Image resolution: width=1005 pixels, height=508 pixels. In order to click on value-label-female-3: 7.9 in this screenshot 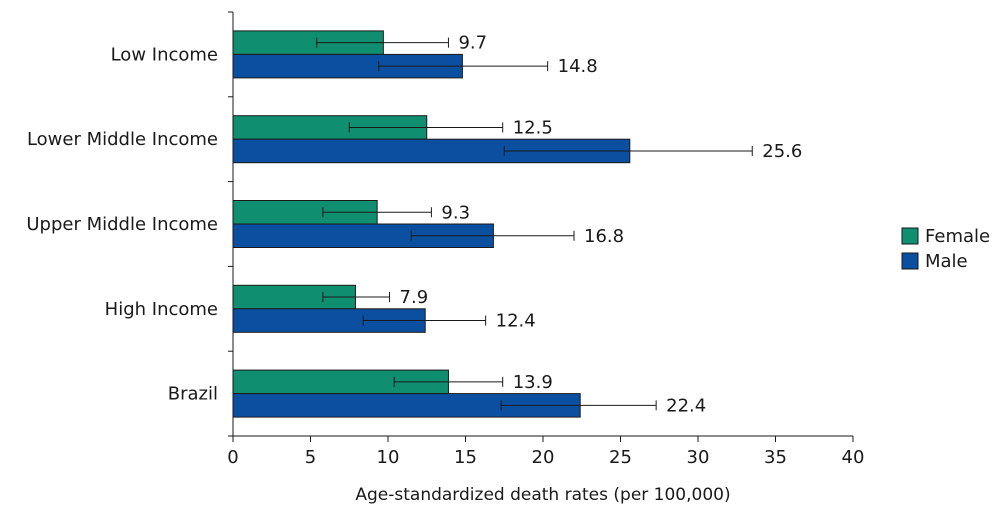, I will do `click(414, 297)`.